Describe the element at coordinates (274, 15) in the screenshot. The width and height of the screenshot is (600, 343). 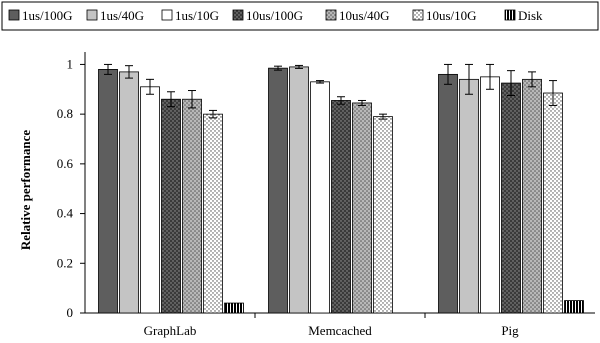
I see `legend-label: 10us/100G` at that location.